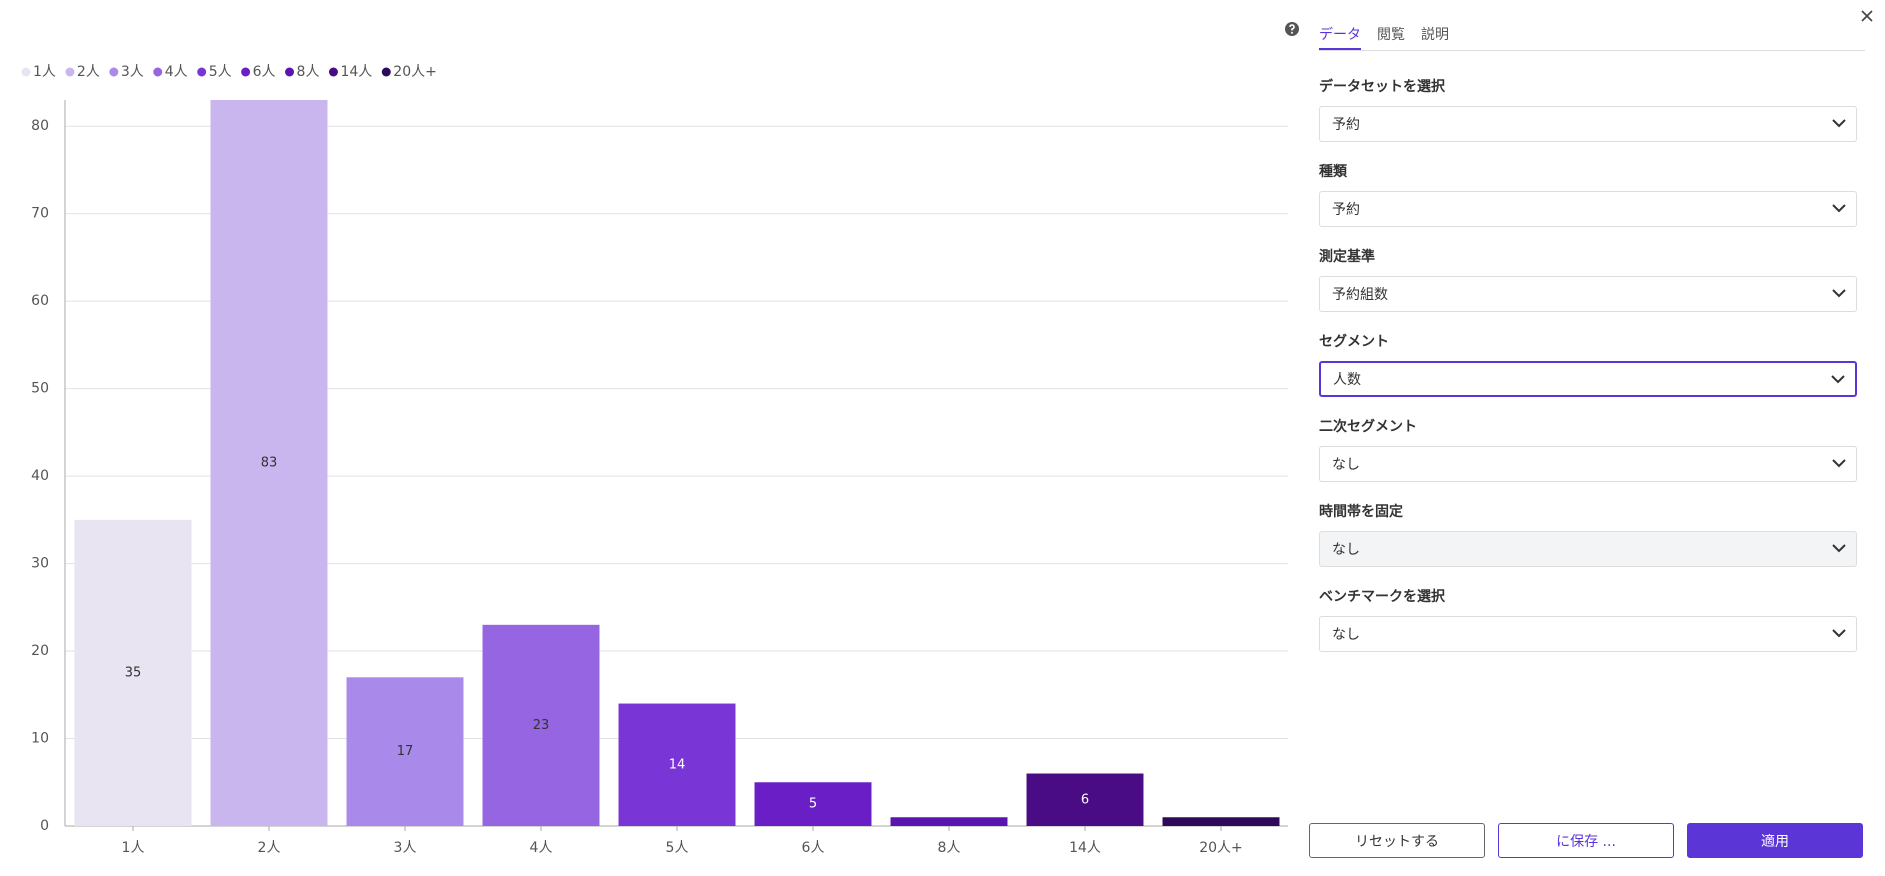 Image resolution: width=1885 pixels, height=876 pixels. I want to click on y-tick-label: 30, so click(40, 564).